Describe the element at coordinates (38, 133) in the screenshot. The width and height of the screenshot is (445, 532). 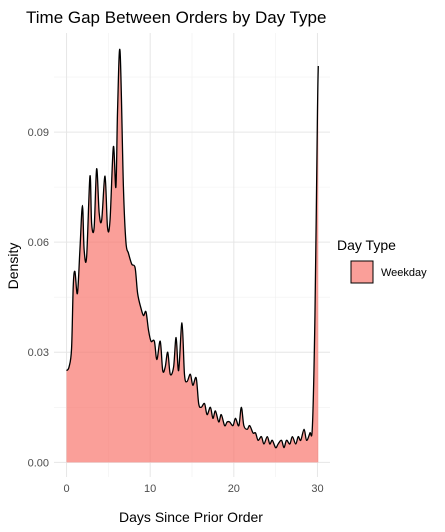
I see `y-tick-label: 0.09` at that location.